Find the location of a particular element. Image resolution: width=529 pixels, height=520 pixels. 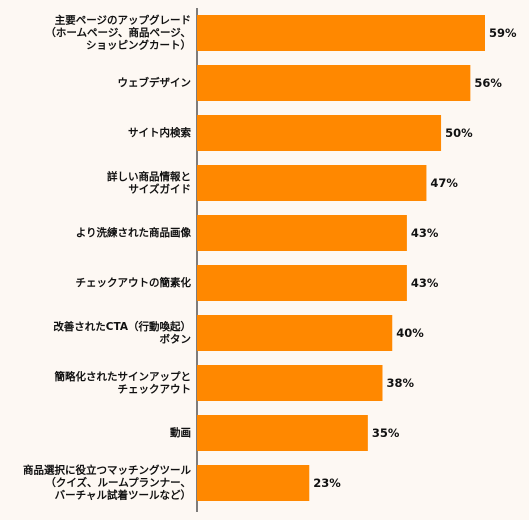

category-label: 主要ページのアップグレード（ホームページ、商品ページ、ショッピングカート） is located at coordinates (118, 33).